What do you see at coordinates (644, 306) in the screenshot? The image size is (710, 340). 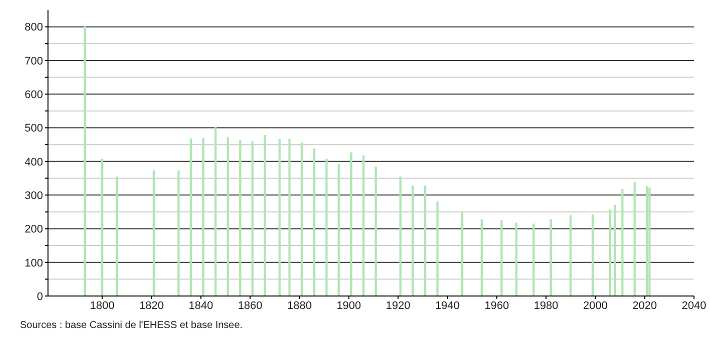 I see `x-tick-label: 2020` at bounding box center [644, 306].